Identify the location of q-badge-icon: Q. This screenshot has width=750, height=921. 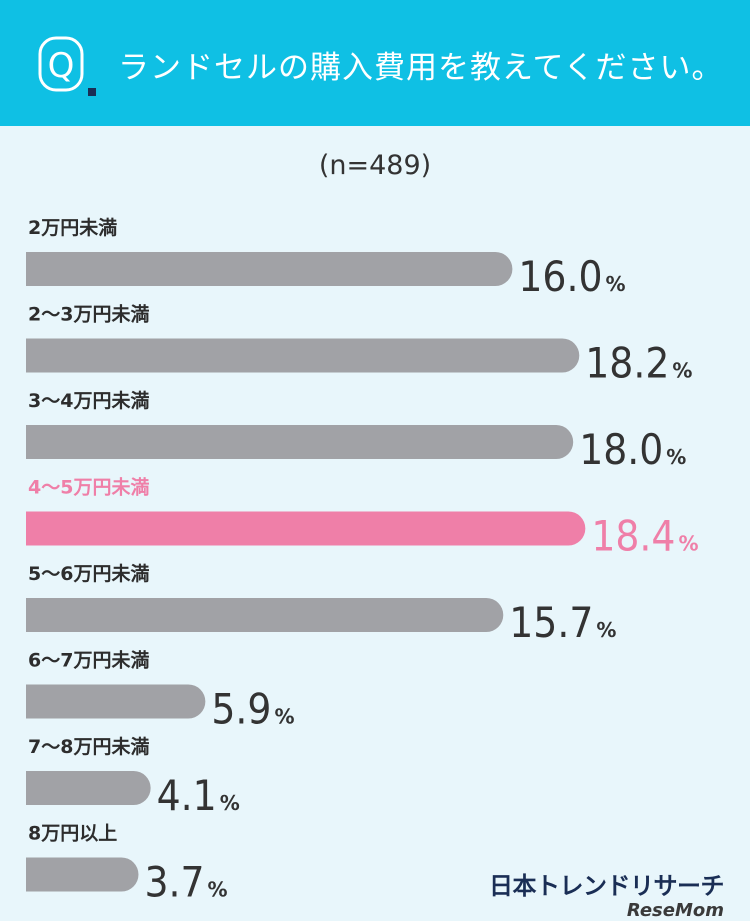
(67, 66).